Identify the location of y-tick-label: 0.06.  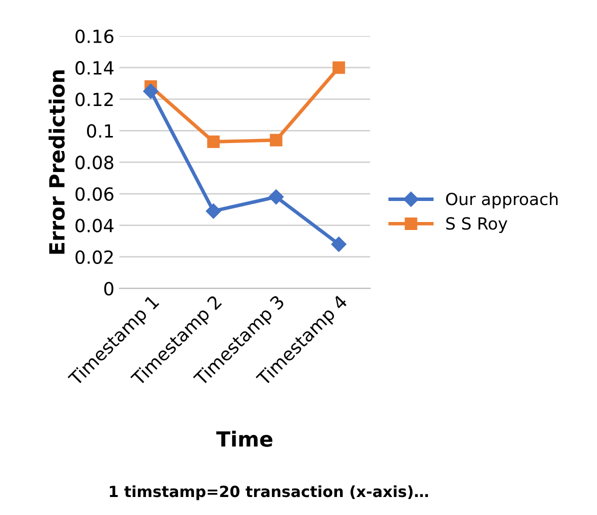
(95, 194).